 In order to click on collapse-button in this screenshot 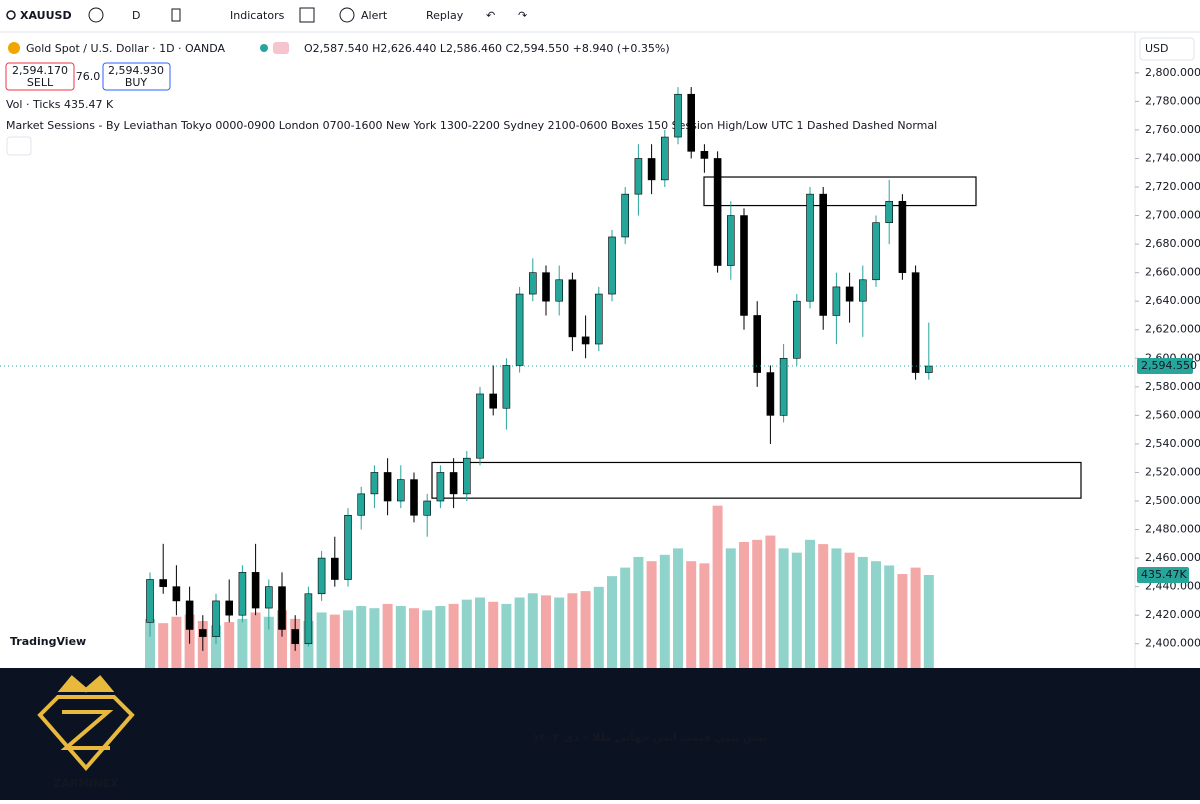, I will do `click(19, 146)`.